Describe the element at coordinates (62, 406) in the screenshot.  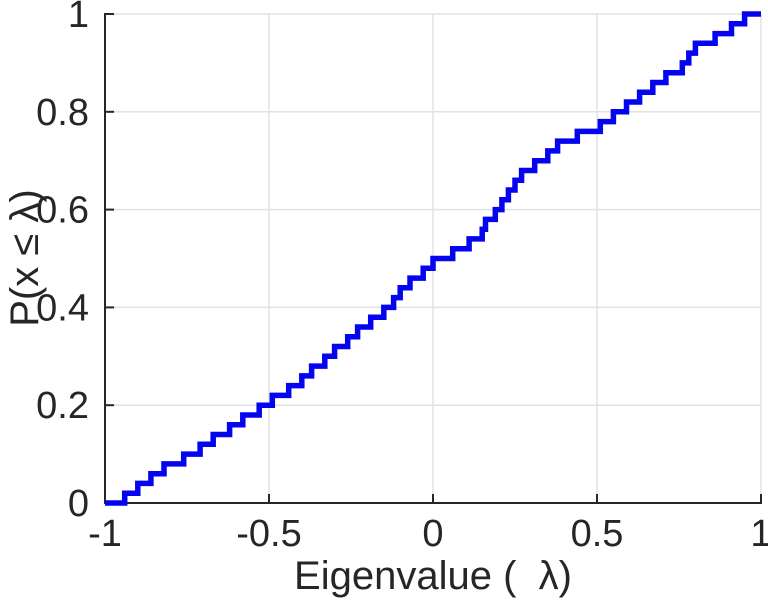
I see `y-tick-label: 0.2` at that location.